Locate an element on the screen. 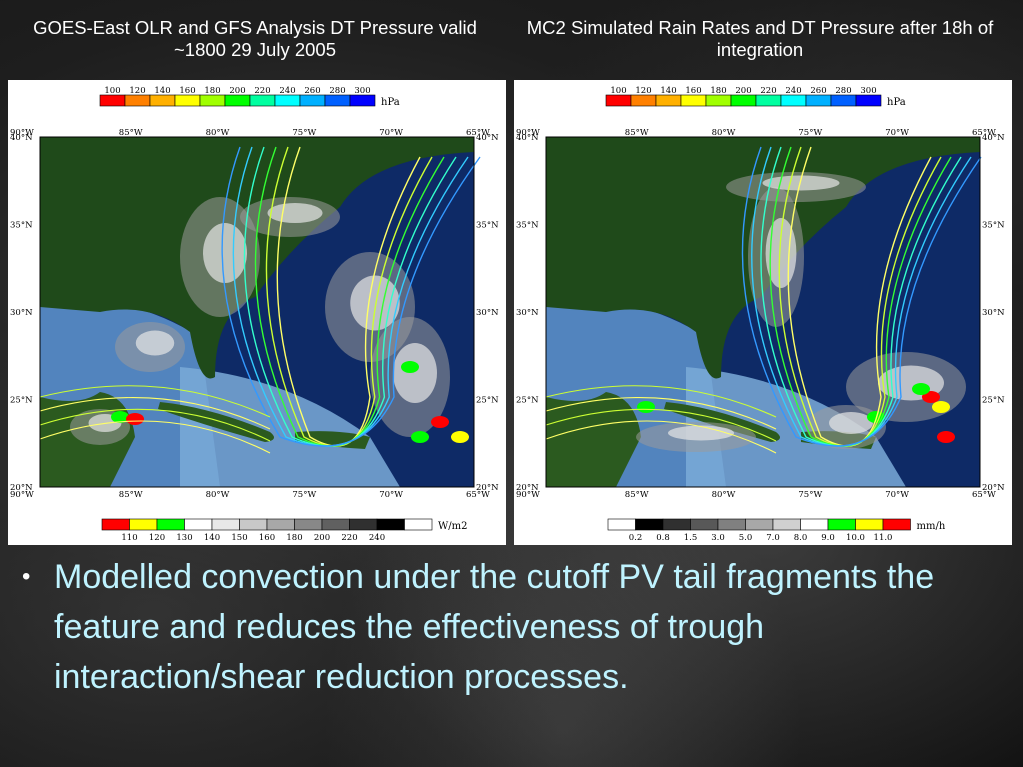  bottom-tick-label: 120 is located at coordinates (157, 538).